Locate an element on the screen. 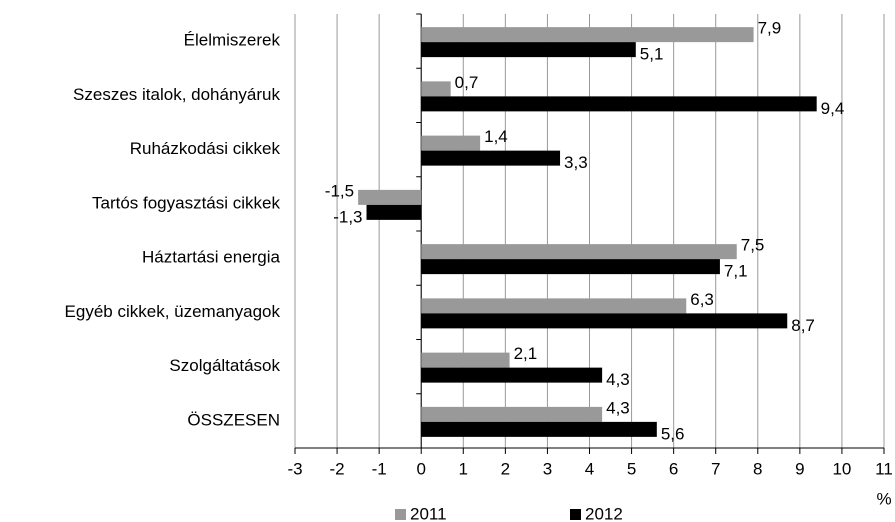  x-tick-label: 11 is located at coordinates (884, 468).